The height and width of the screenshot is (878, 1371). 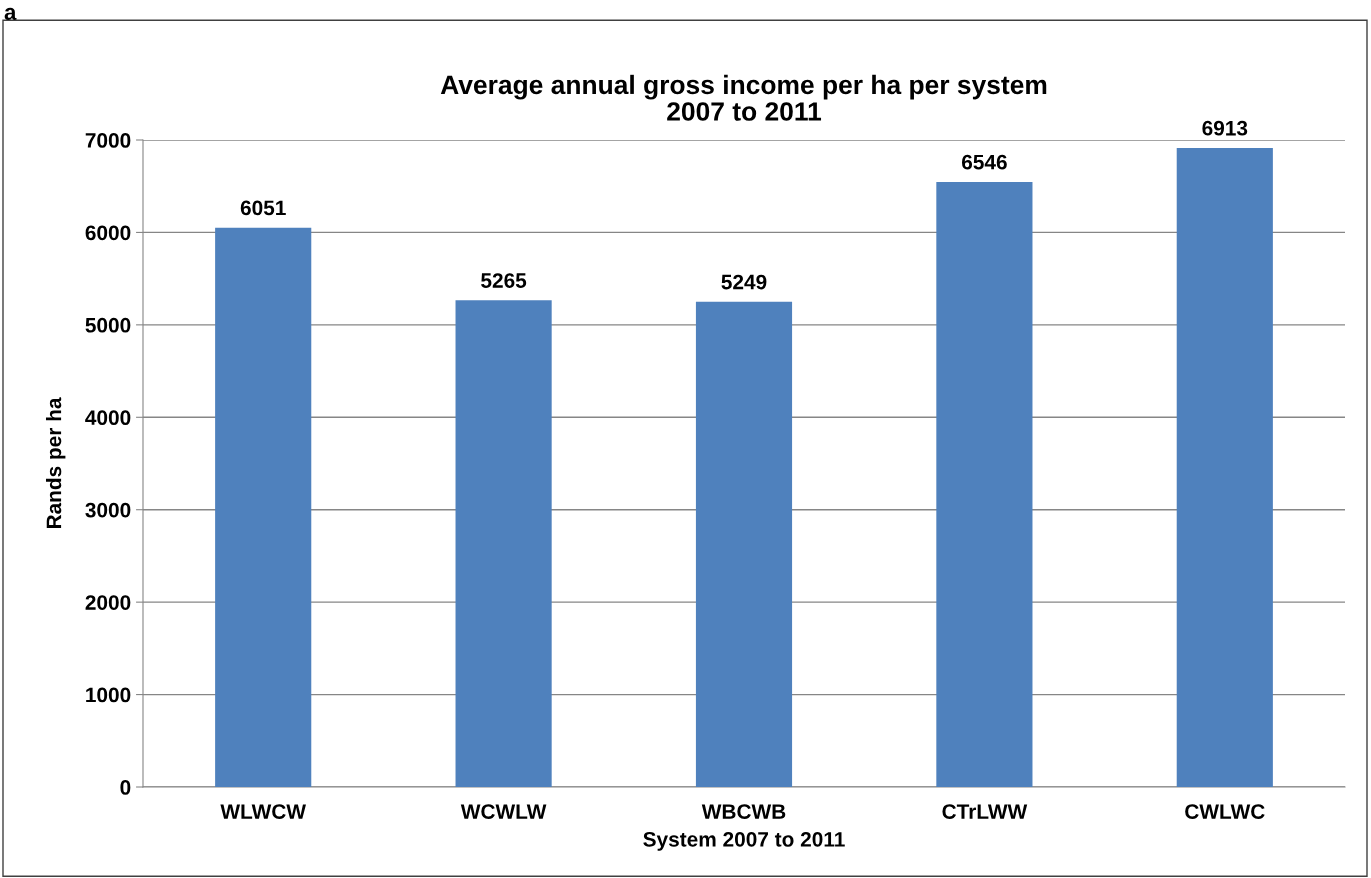 What do you see at coordinates (1225, 811) in the screenshot?
I see `x-tick-label: CWLWC` at bounding box center [1225, 811].